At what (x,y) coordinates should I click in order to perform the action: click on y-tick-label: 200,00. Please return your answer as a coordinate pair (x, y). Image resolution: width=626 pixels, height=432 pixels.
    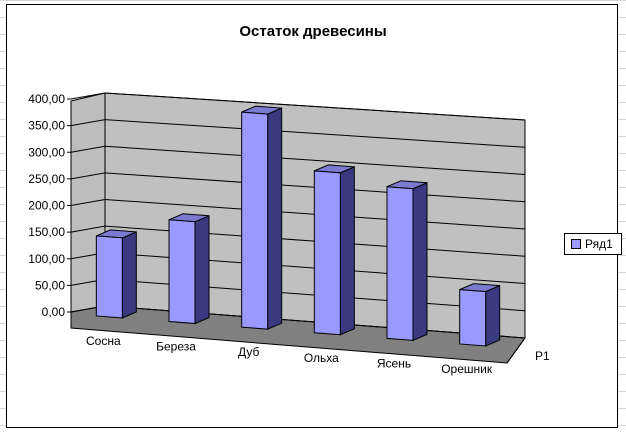
    Looking at the image, I should click on (46, 206).